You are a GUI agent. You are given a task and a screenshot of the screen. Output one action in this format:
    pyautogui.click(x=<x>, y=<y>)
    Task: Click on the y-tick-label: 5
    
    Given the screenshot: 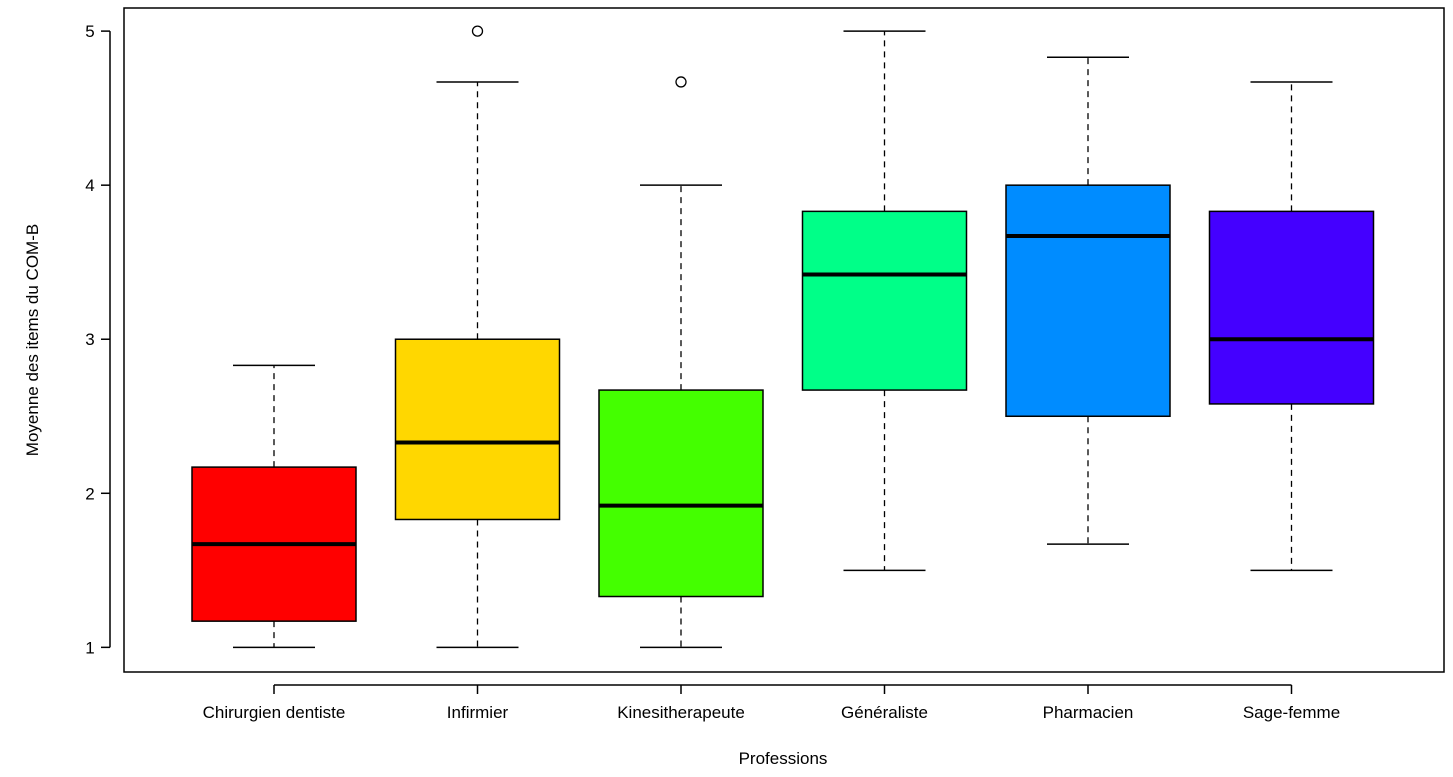 What is the action you would take?
    pyautogui.click(x=89, y=31)
    